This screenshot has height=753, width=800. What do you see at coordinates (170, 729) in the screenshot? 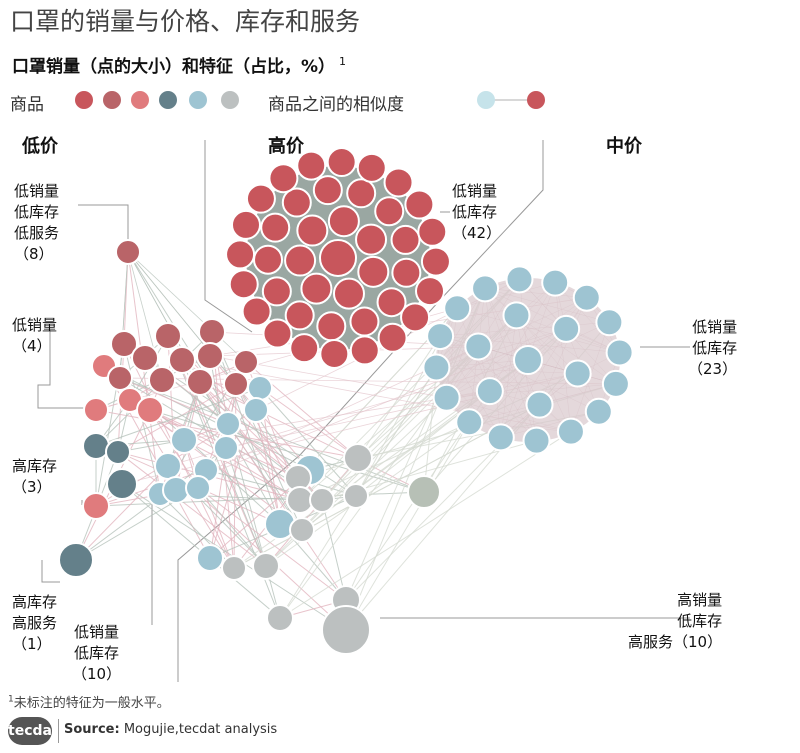
I see `source-line: Source: Mogujie,tecdat analysis` at bounding box center [170, 729].